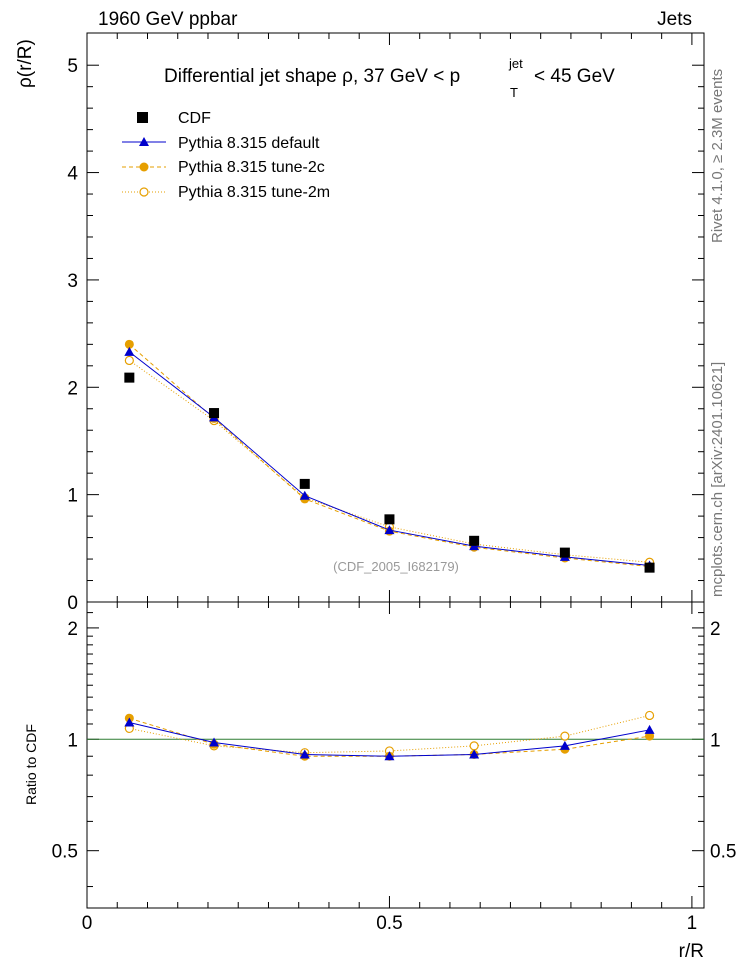  What do you see at coordinates (72, 629) in the screenshot?
I see `ratio-y-tick-label-left: 2` at bounding box center [72, 629].